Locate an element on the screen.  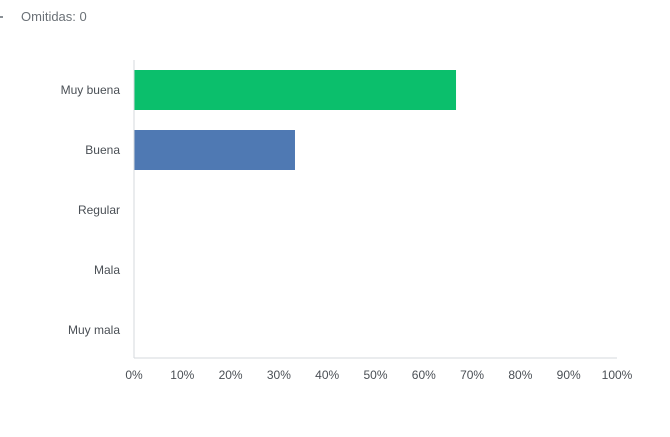
category-label-0: Muy buena is located at coordinates (91, 90).